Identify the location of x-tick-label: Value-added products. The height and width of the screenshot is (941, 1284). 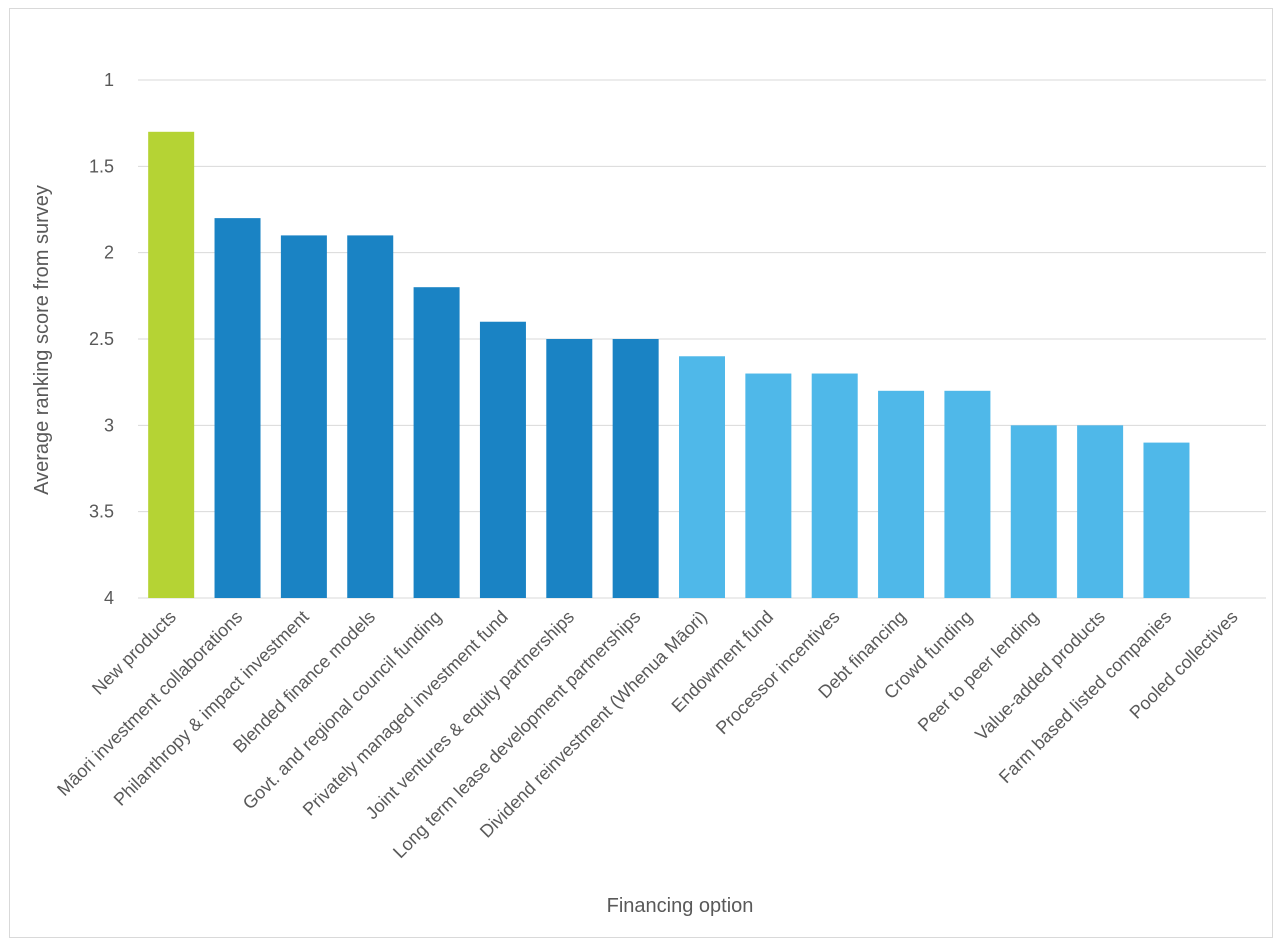
(1040, 676).